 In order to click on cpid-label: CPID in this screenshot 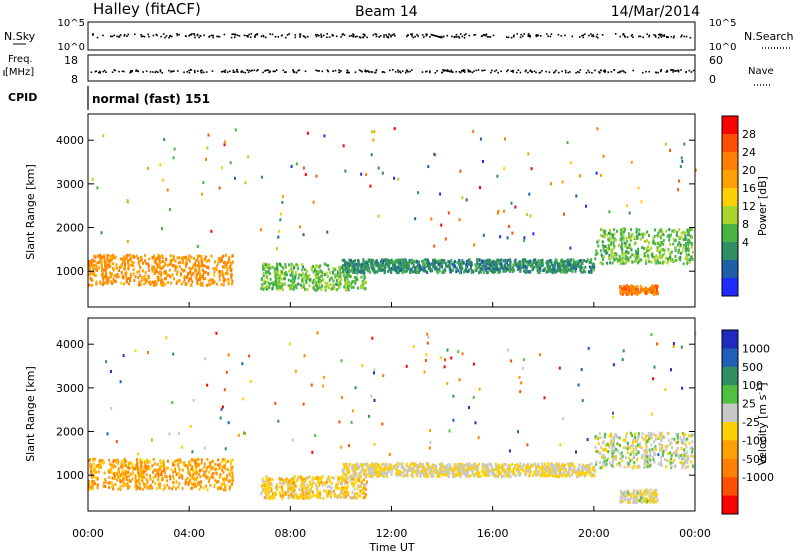, I will do `click(22, 97)`.